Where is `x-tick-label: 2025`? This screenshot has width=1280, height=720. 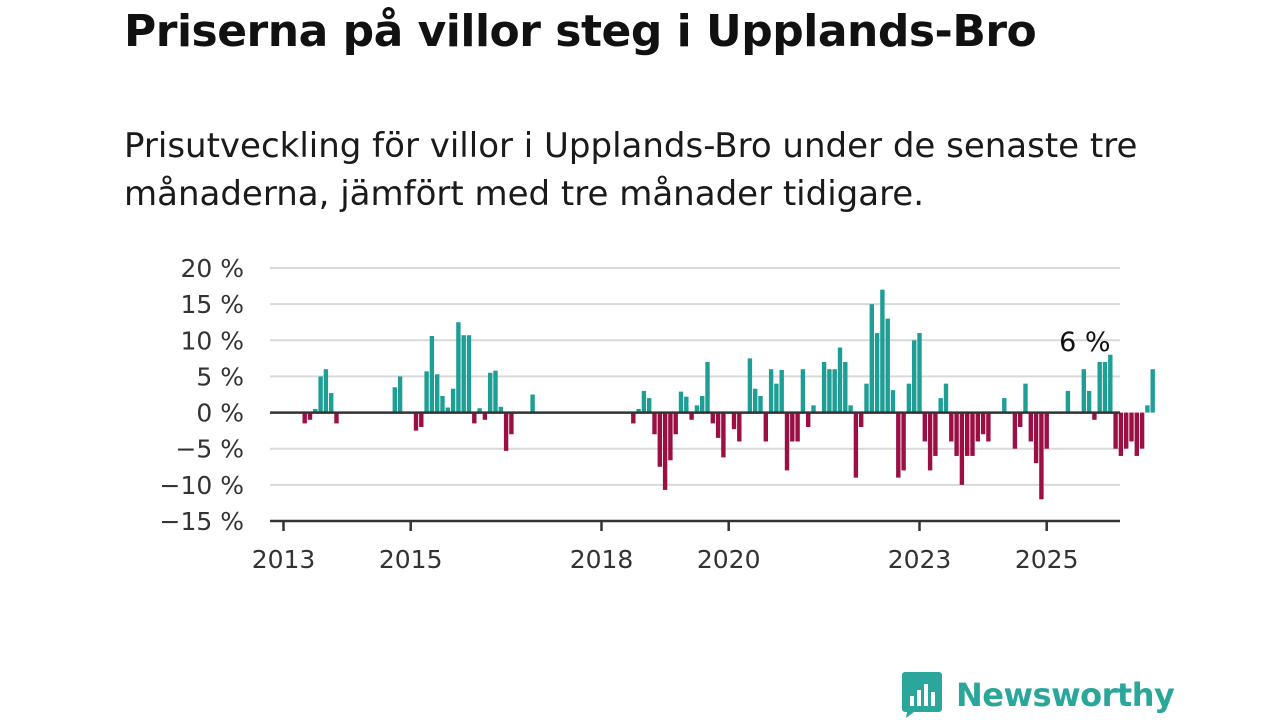 x-tick-label: 2025 is located at coordinates (1047, 559).